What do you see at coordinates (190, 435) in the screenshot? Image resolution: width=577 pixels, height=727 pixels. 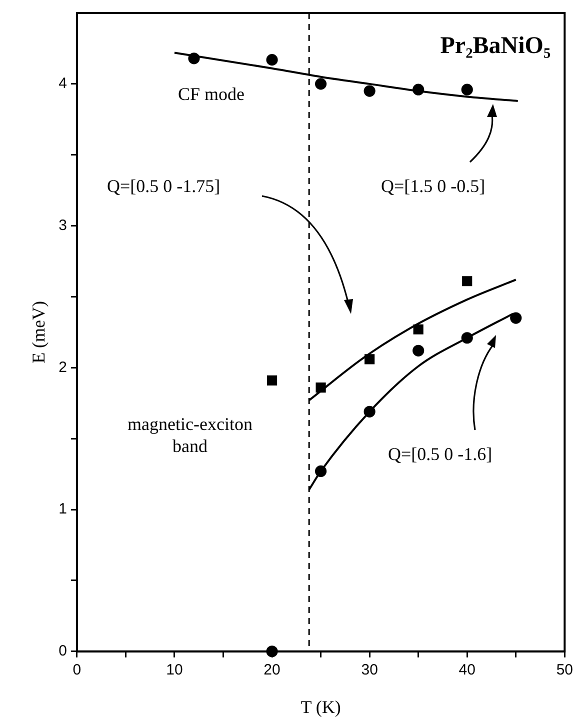 I see `annotation: magnetic-exciton band` at bounding box center [190, 435].